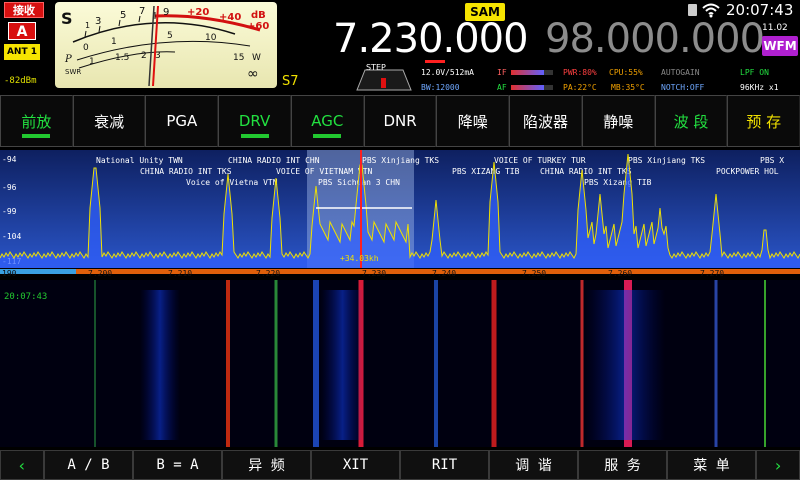  What do you see at coordinates (622, 465) in the screenshot?
I see `bottom-button-7: 服 务` at bounding box center [622, 465].